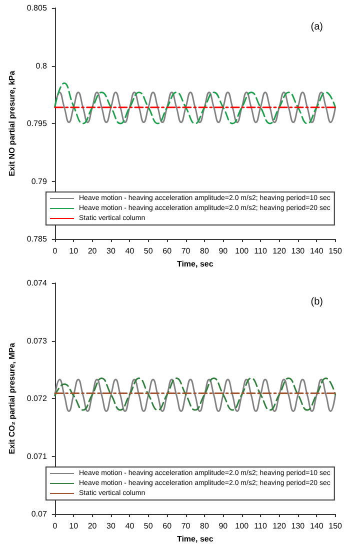  I want to click on y-tick-label: 0.072, so click(37, 398).